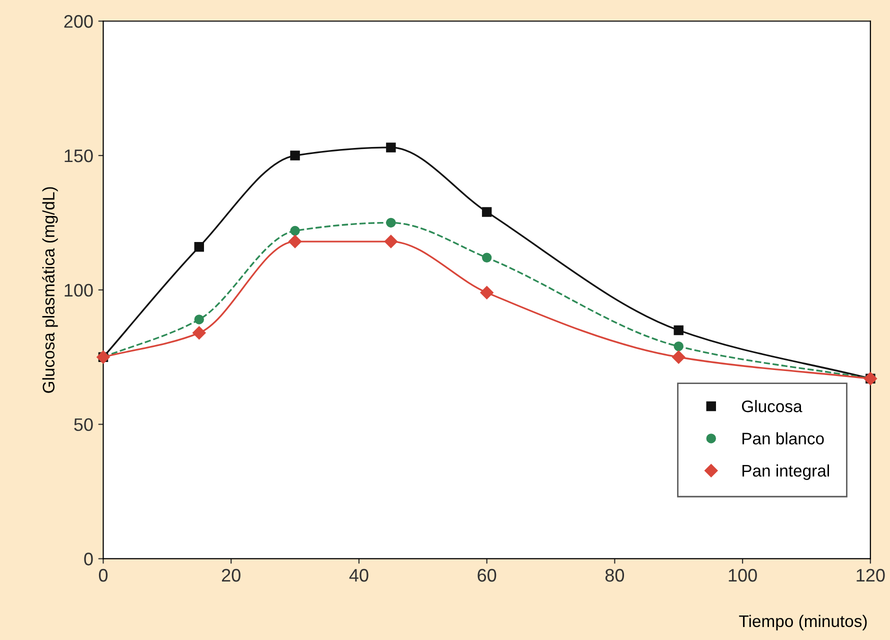 The width and height of the screenshot is (890, 640). I want to click on y-tick-label: 150, so click(78, 155).